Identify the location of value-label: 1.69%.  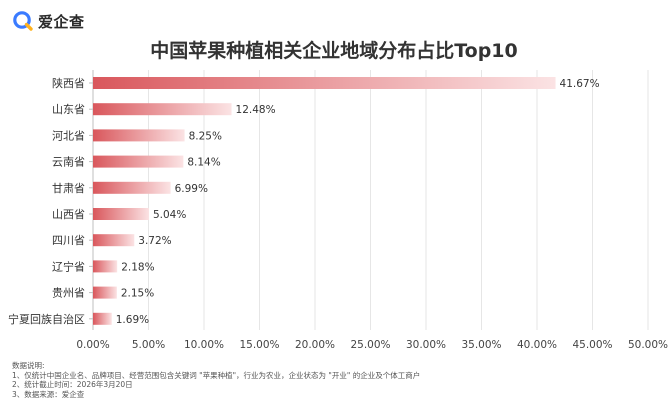
(132, 320).